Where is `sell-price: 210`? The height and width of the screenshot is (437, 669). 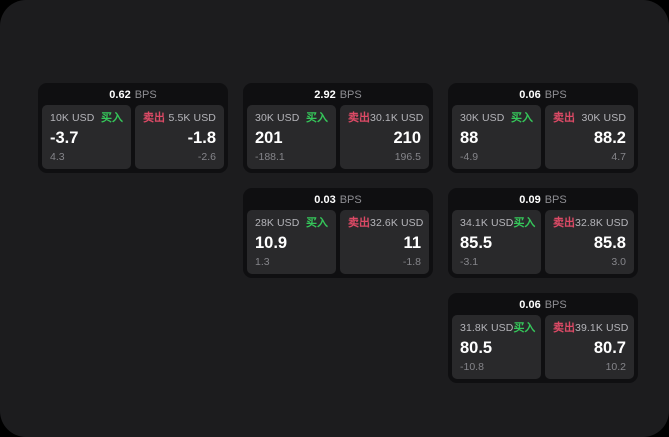
sell-price: 210 is located at coordinates (407, 137).